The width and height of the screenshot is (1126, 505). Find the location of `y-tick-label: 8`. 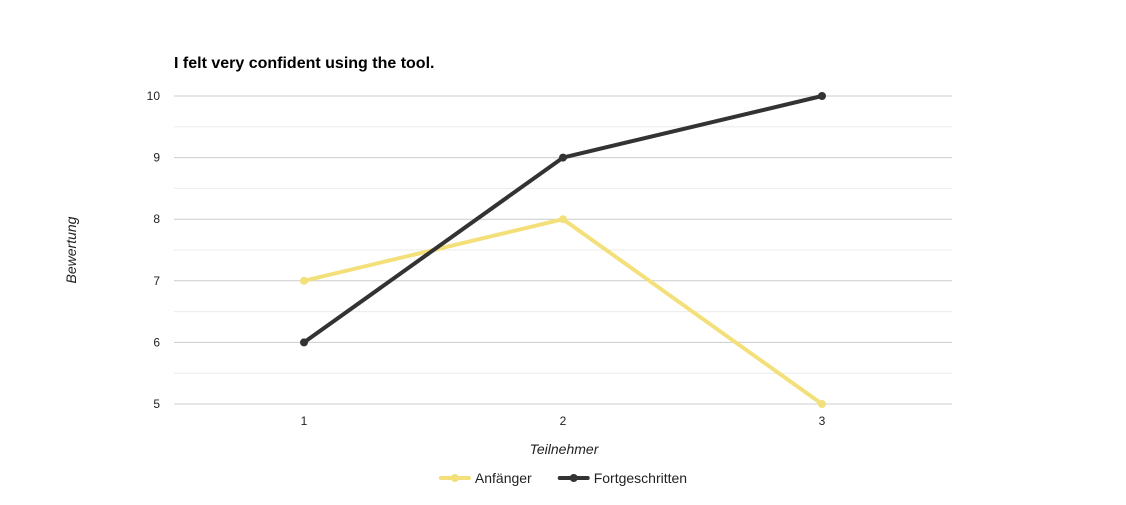

y-tick-label: 8 is located at coordinates (156, 219).